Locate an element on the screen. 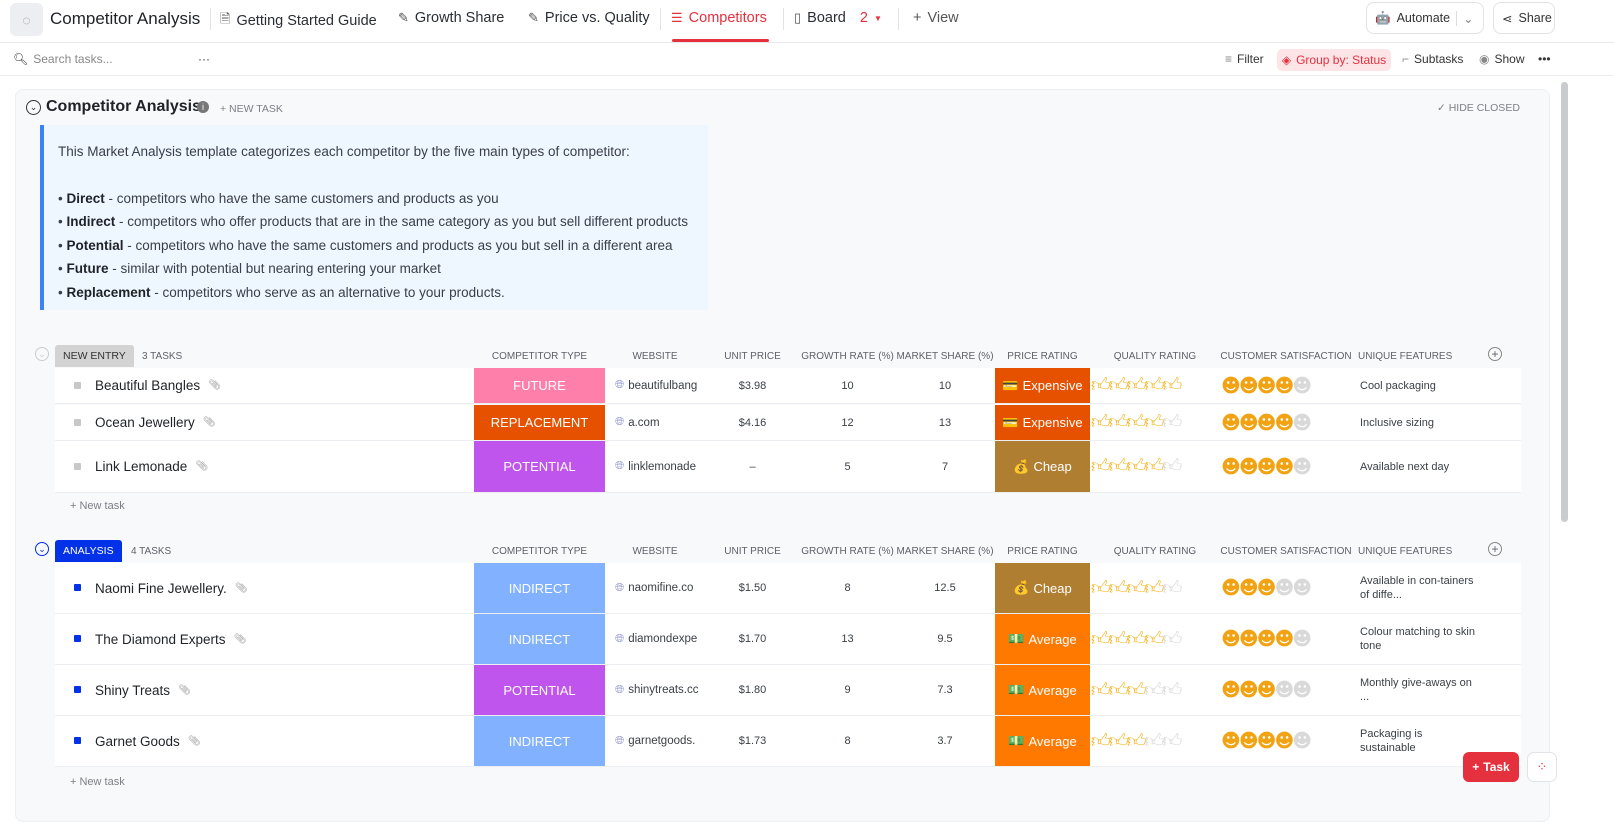 The height and width of the screenshot is (822, 1614). growth-rate-cell: 5 is located at coordinates (847, 466).